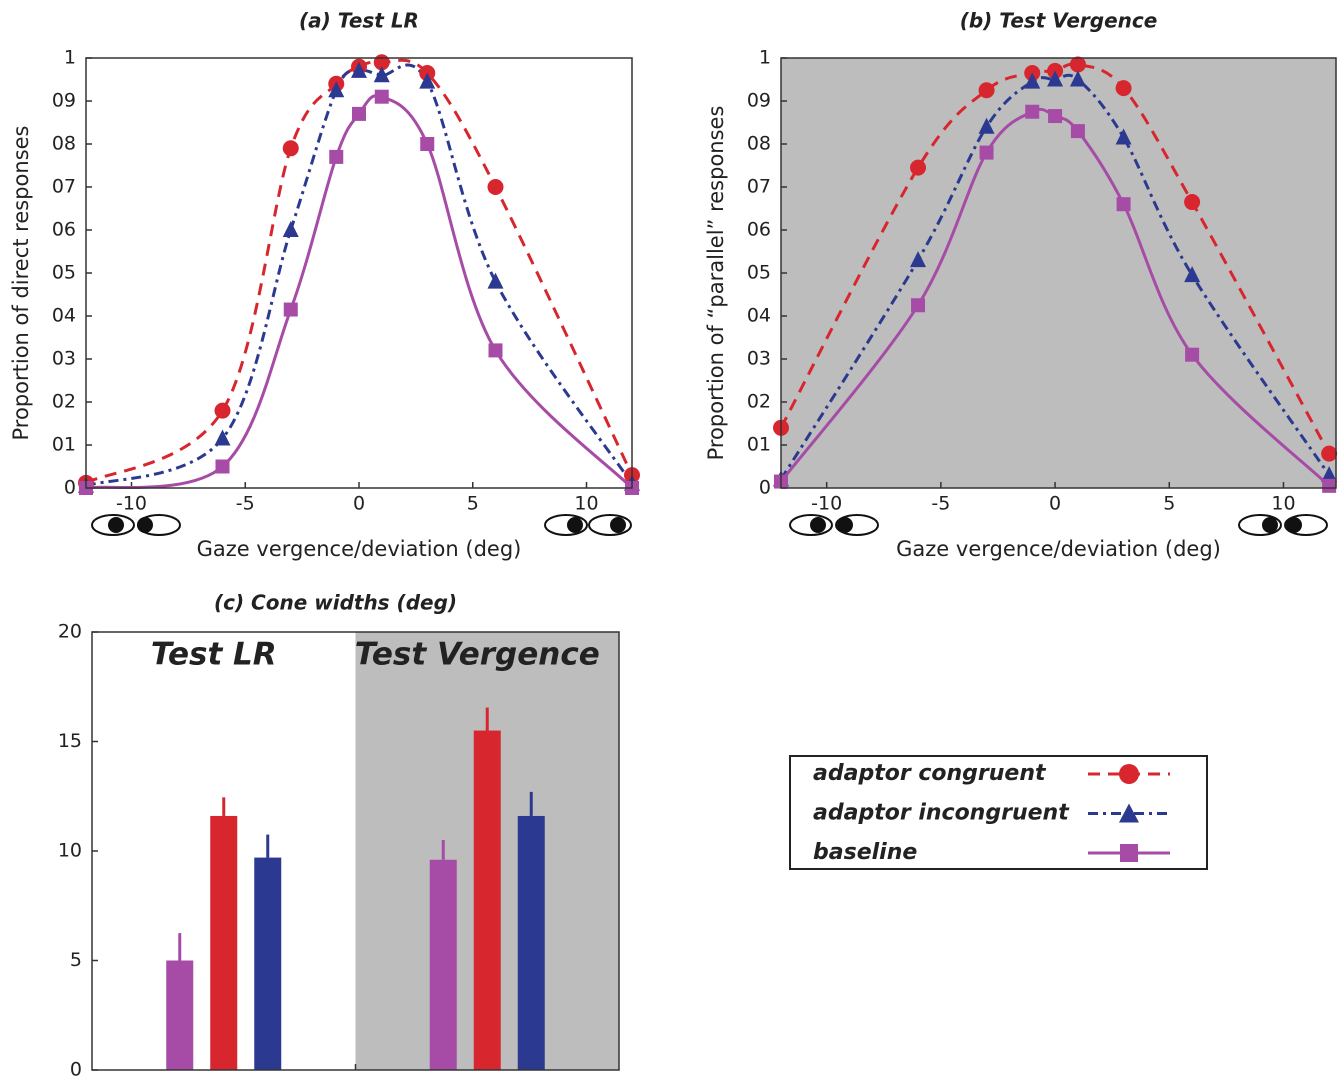 The width and height of the screenshot is (1343, 1078). What do you see at coordinates (759, 359) in the screenshot?
I see `y-tick-label: 03` at bounding box center [759, 359].